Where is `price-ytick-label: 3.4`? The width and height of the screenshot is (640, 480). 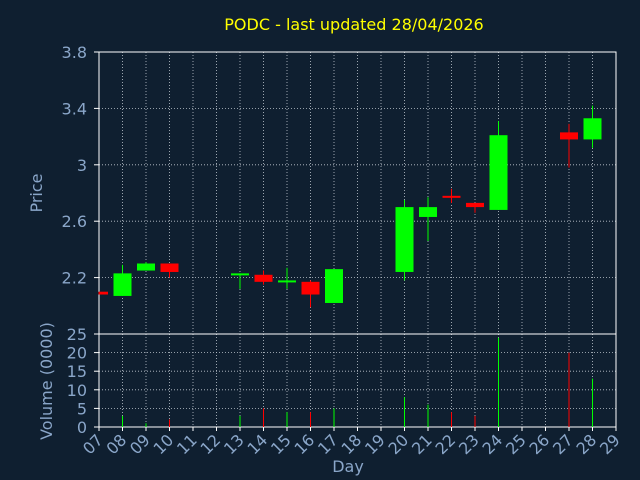
price-ytick-label: 3.4 is located at coordinates (74, 108).